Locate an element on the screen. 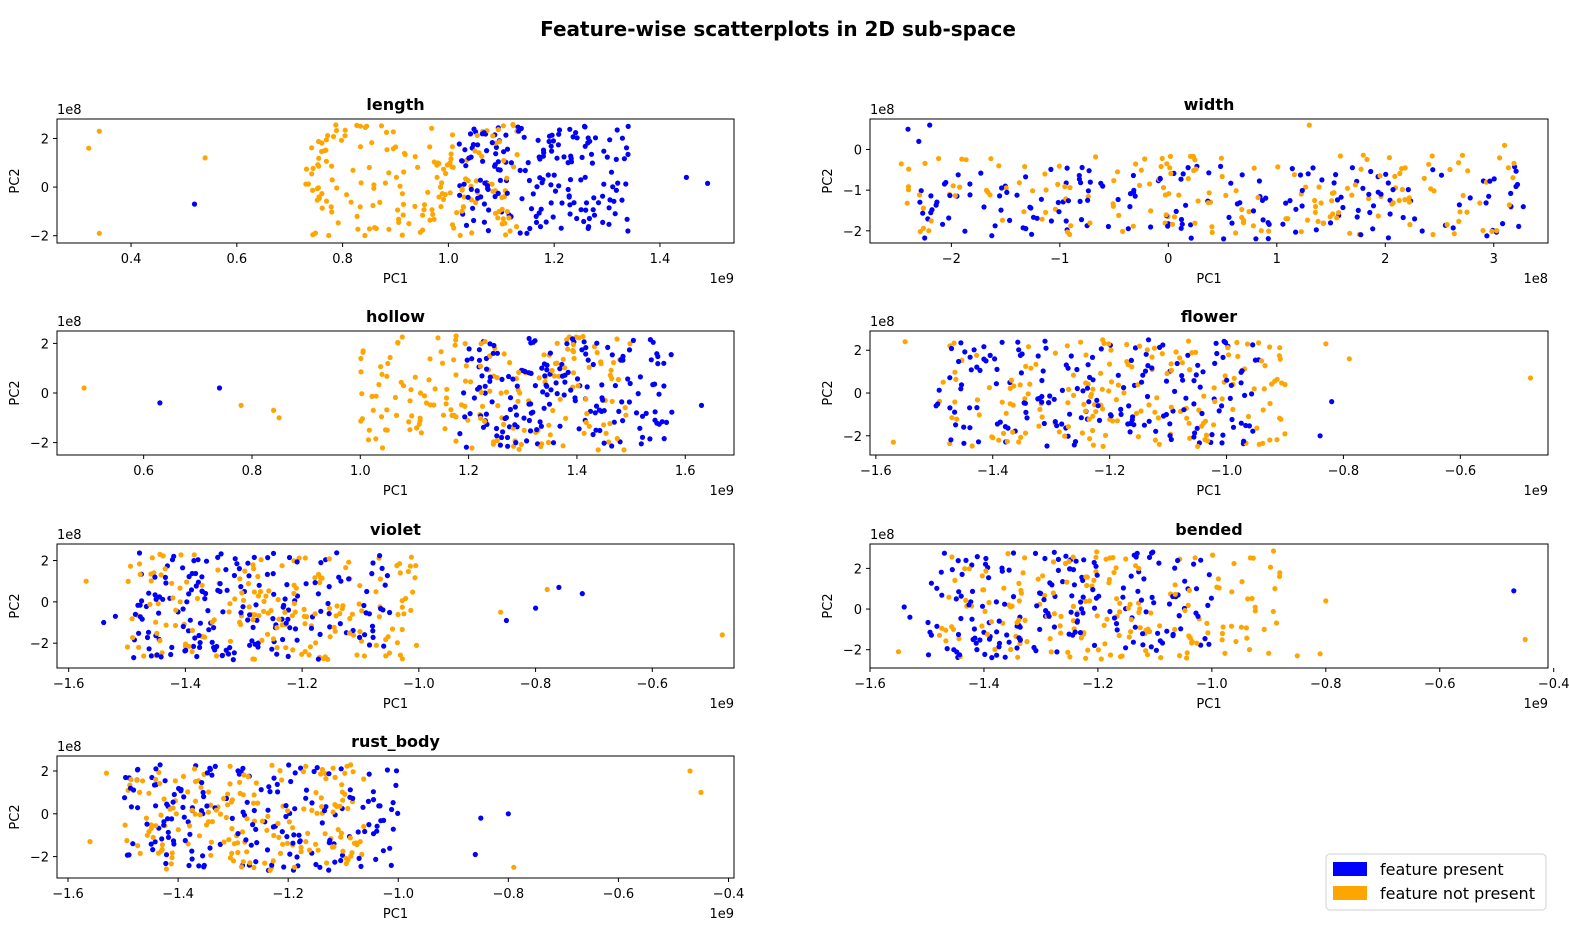  points-rust_body is located at coordinates (395, 817).